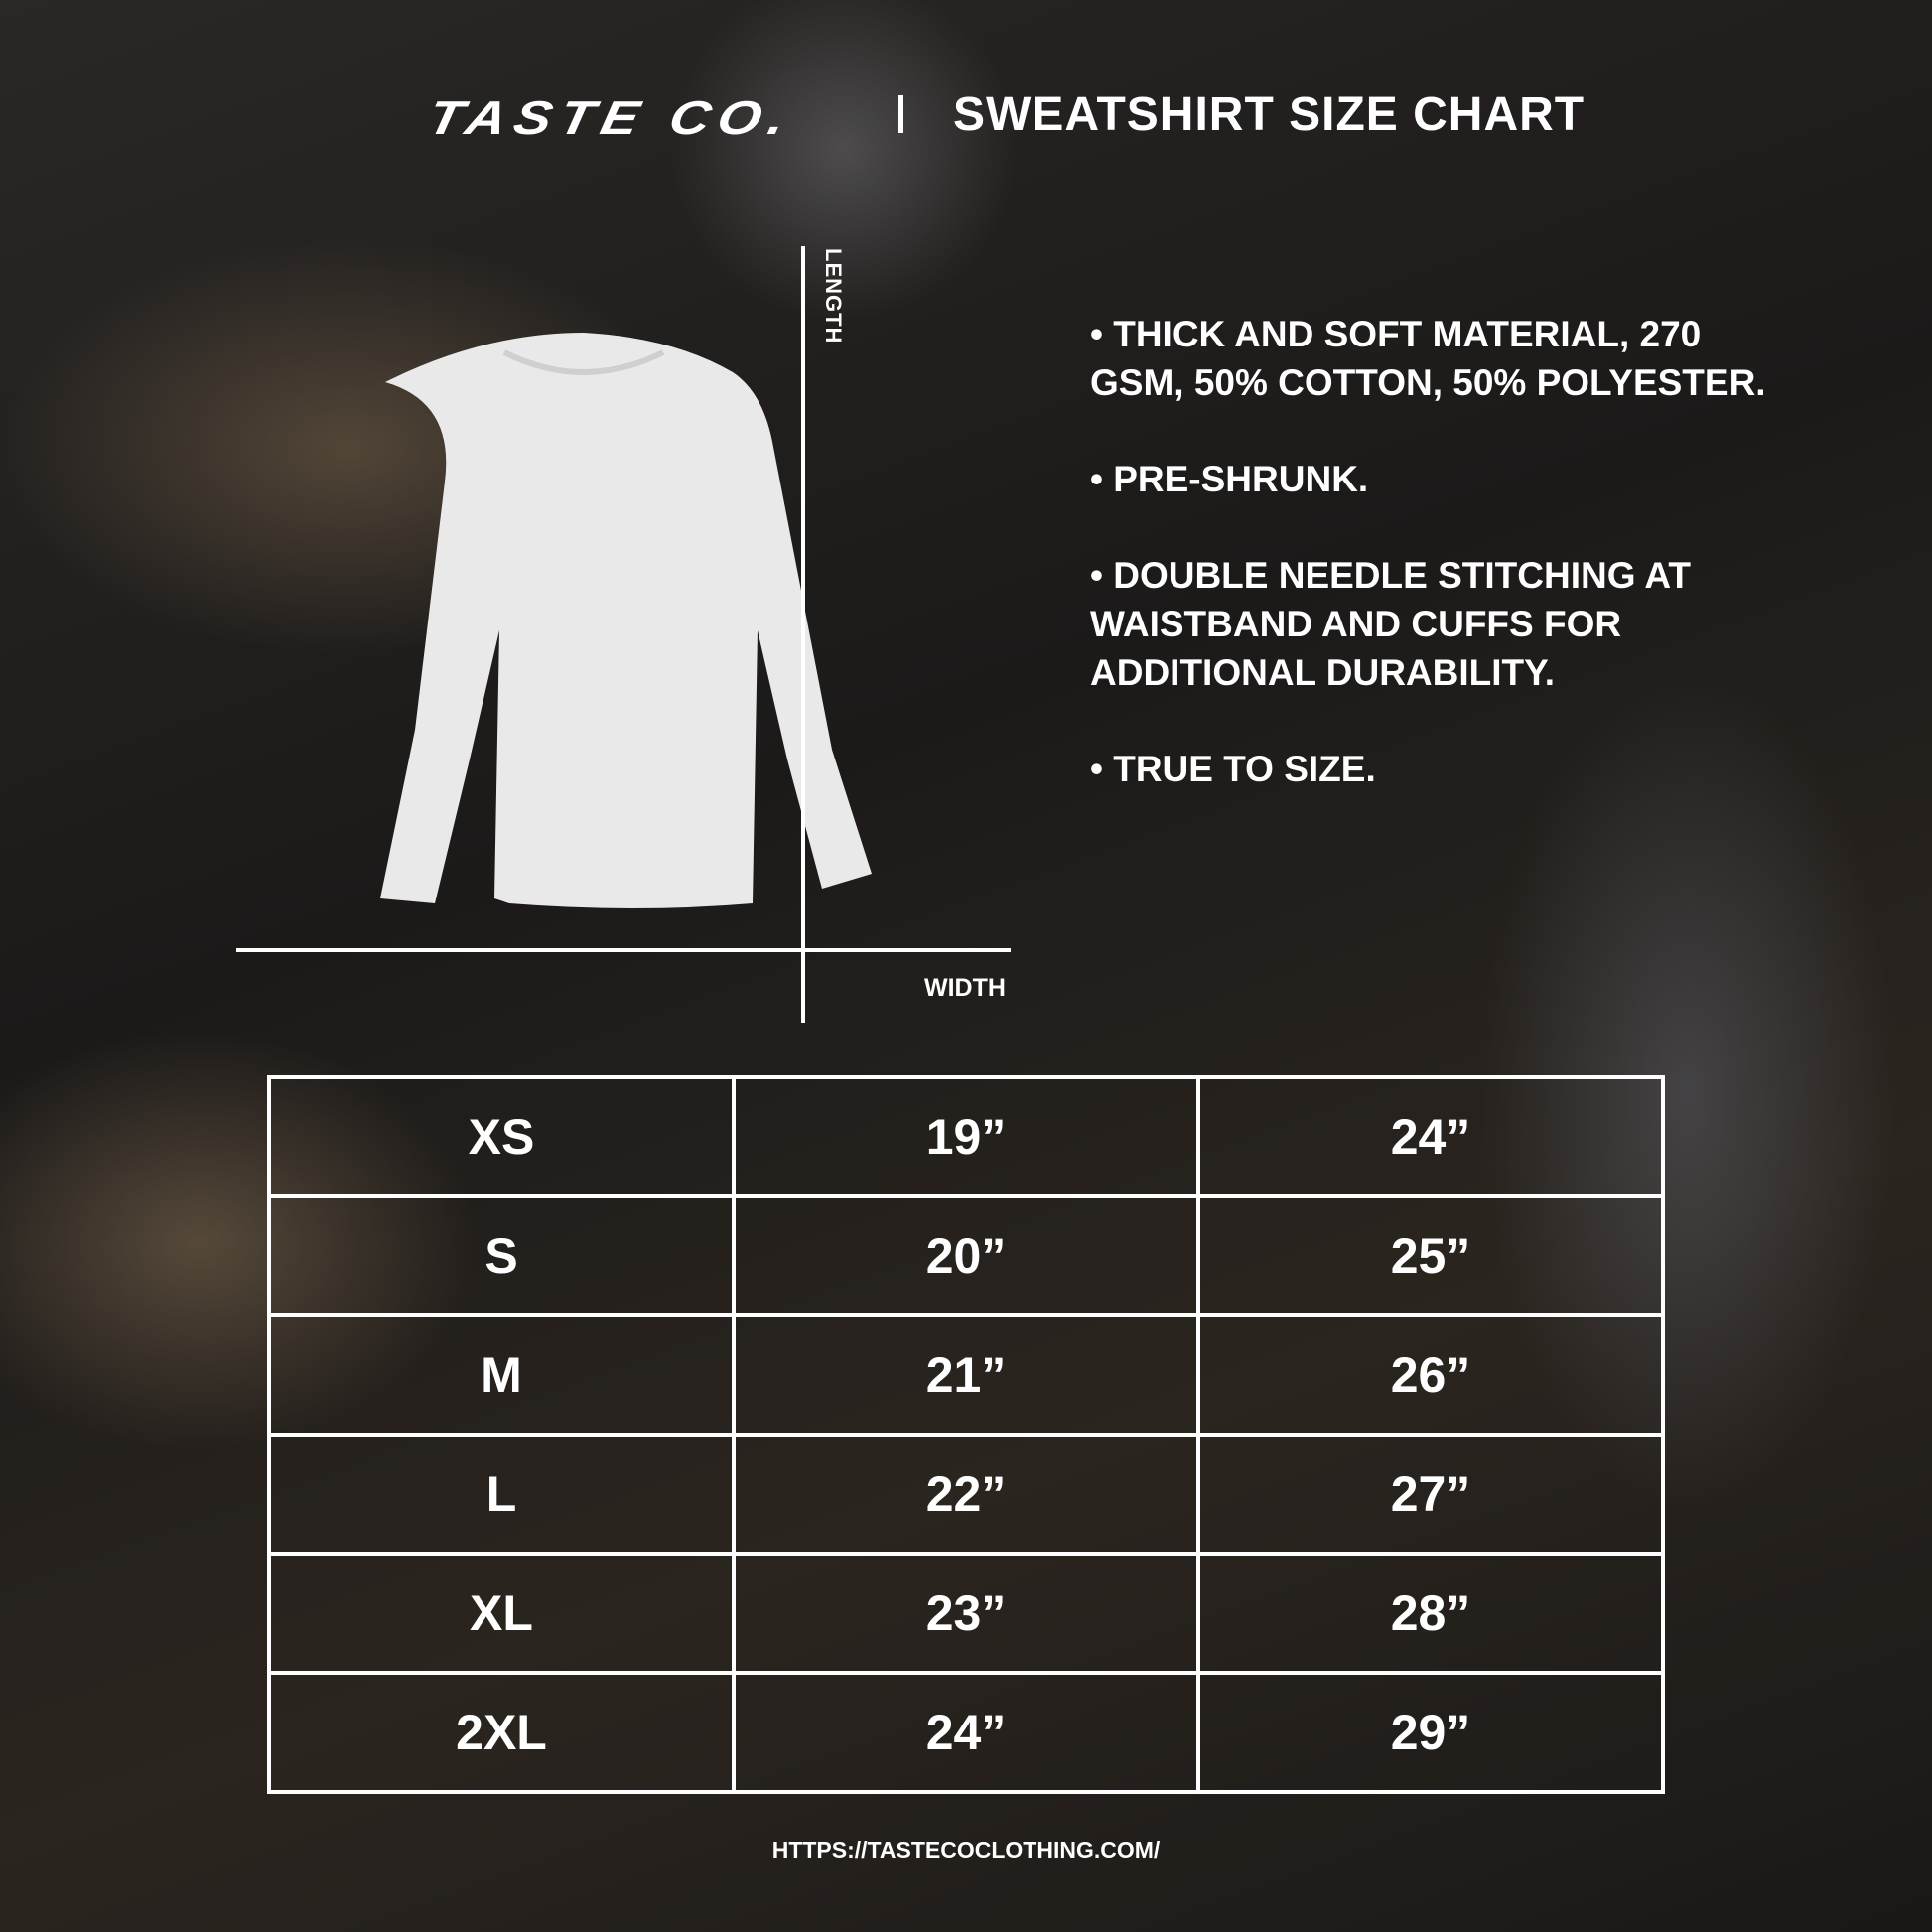 The image size is (1932, 1932). Describe the element at coordinates (1430, 1255) in the screenshot. I see `table-cell: 25”` at that location.